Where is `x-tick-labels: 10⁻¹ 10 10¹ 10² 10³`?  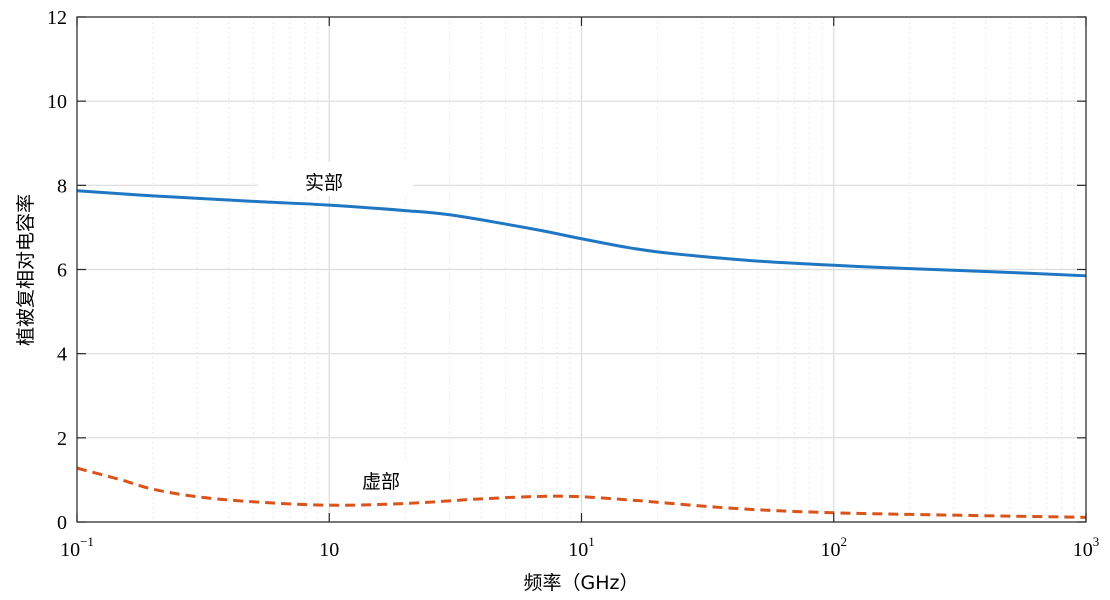
x-tick-labels: 10⁻¹ 10 10¹ 10² 10³ is located at coordinates (579, 547).